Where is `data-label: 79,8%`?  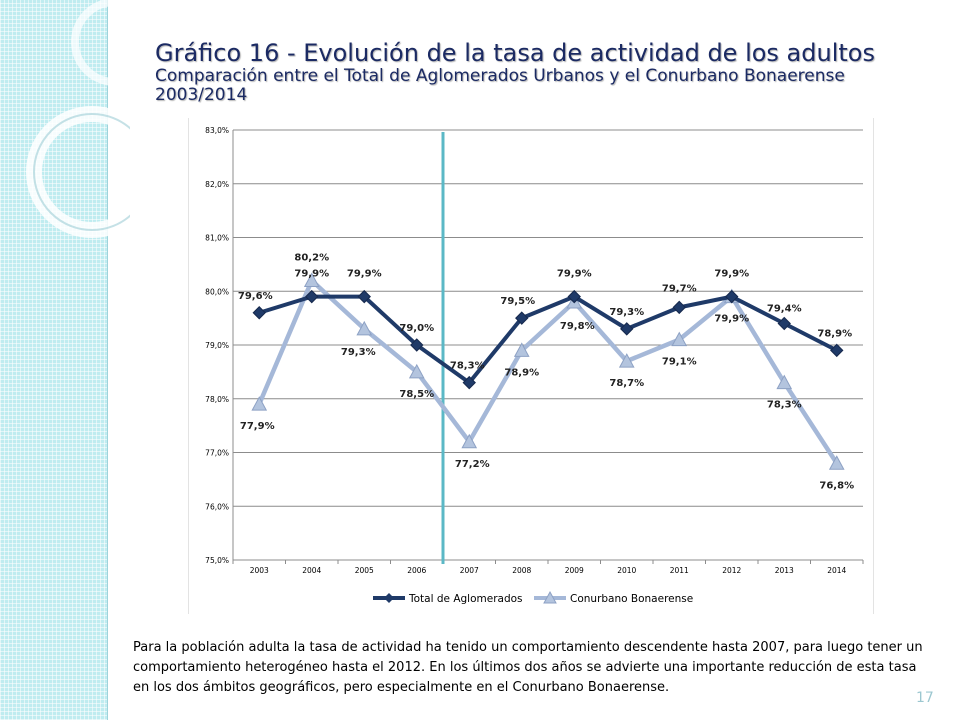 data-label: 79,8% is located at coordinates (577, 326).